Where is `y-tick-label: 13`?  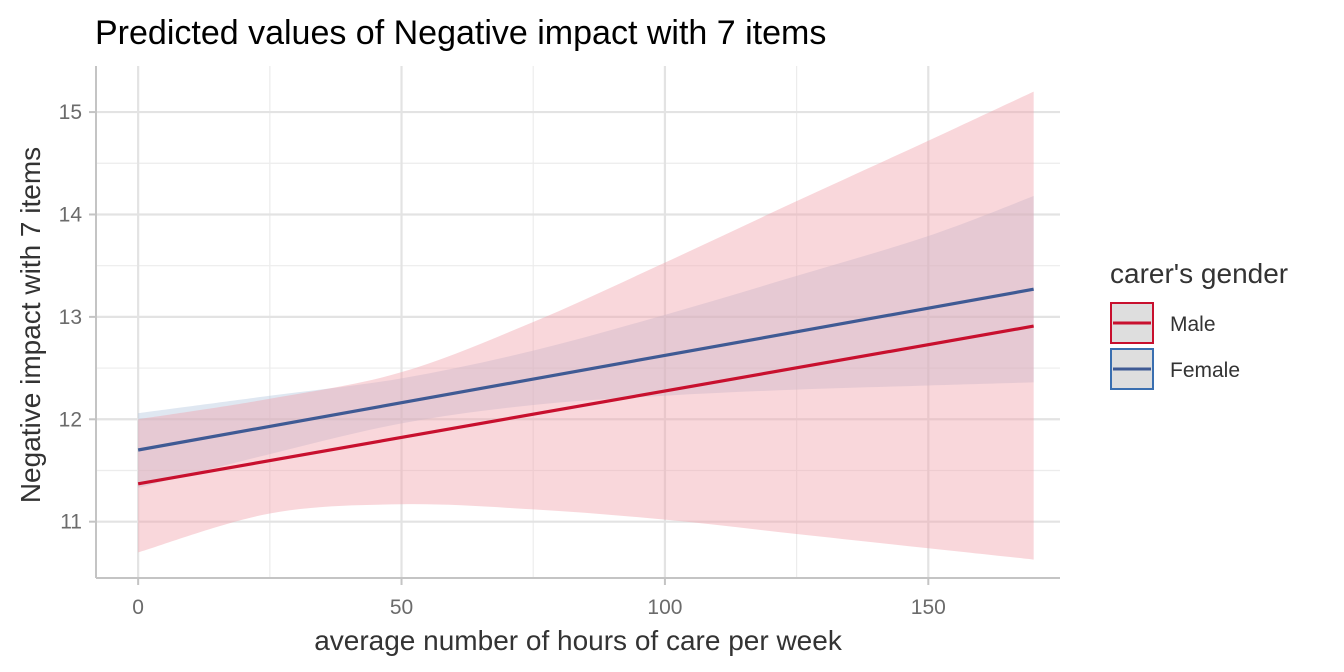 y-tick-label: 13 is located at coordinates (70, 317).